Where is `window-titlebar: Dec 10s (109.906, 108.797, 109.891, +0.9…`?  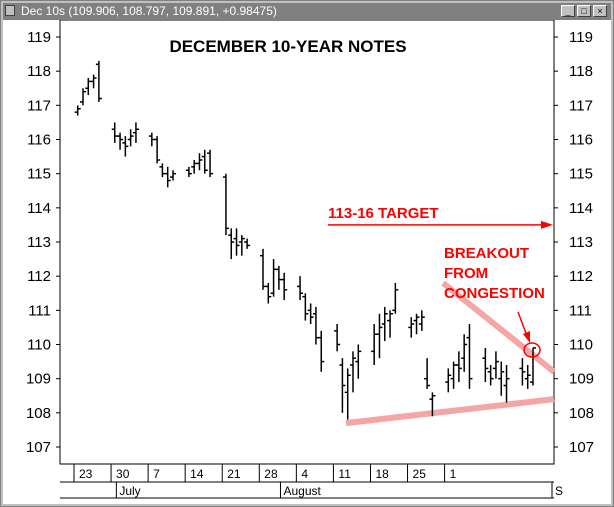
window-titlebar: Dec 10s (109.906, 108.797, 109.891, +0.9… is located at coordinates (307, 11).